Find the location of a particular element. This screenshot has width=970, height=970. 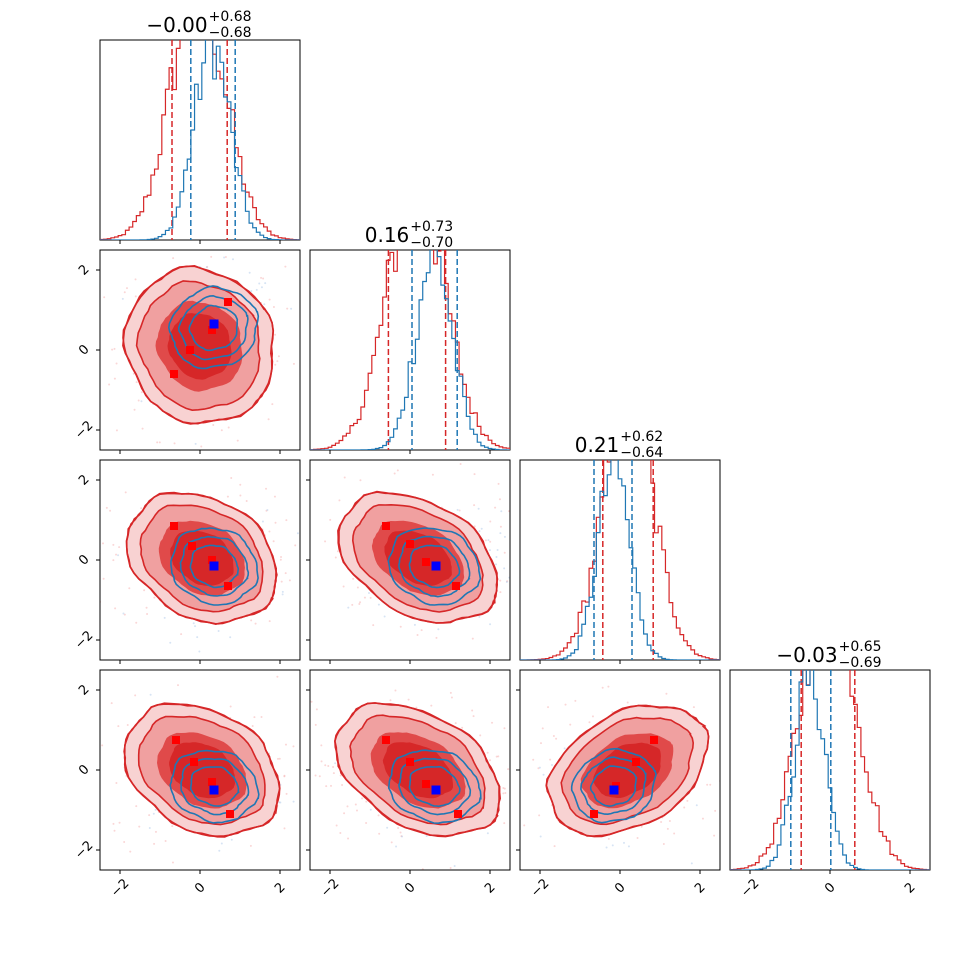

y-tick-label: 0 is located at coordinates (84, 350).